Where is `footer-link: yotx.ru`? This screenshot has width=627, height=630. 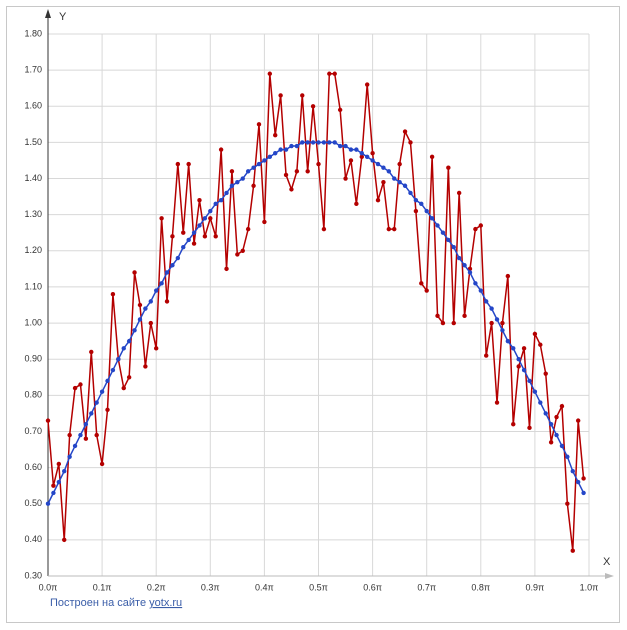
footer-link: yotx.ru is located at coordinates (165, 603).